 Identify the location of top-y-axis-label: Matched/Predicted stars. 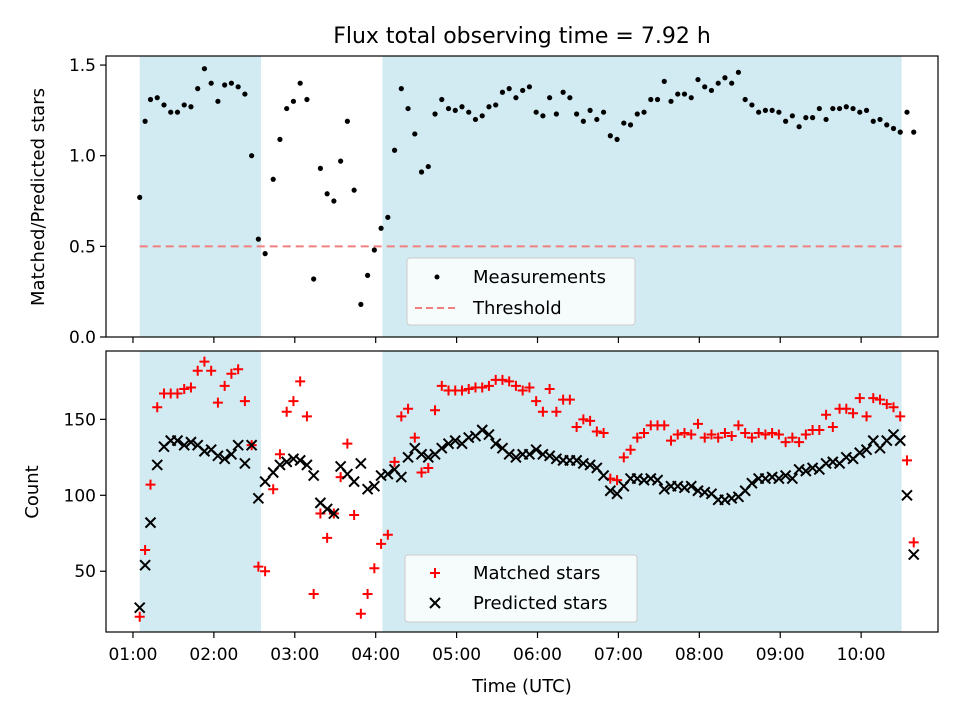
(38, 197).